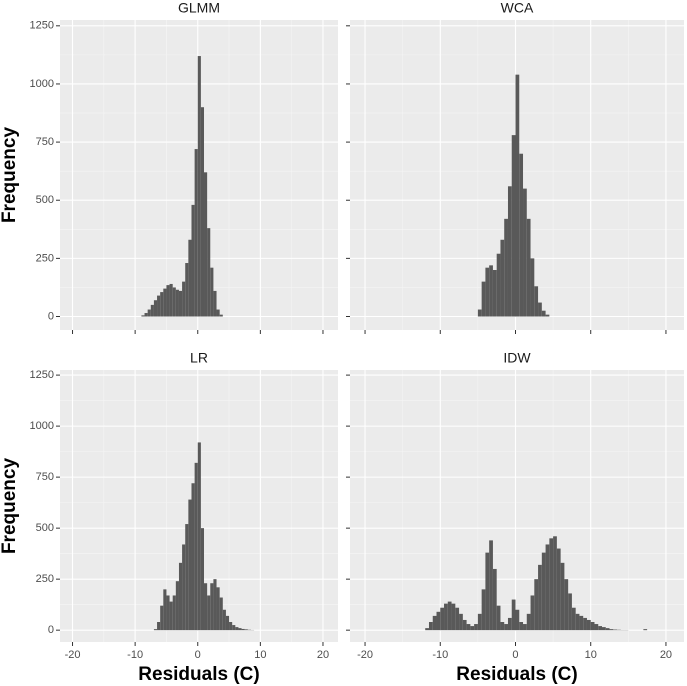 This screenshot has height=686, width=687. I want to click on x-tick-label: 10, so click(591, 655).